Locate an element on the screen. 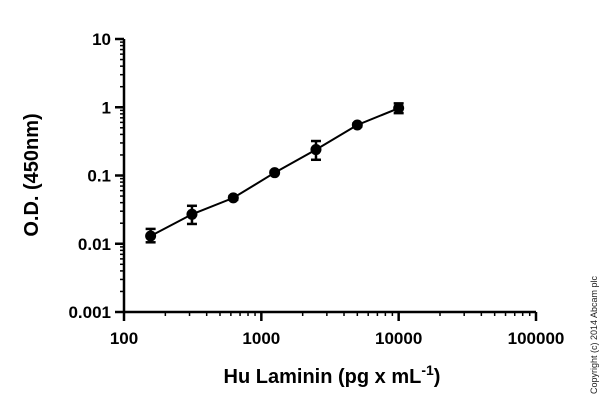 Image resolution: width=600 pixels, height=407 pixels. x-axis-title-suffix: ) is located at coordinates (437, 377).